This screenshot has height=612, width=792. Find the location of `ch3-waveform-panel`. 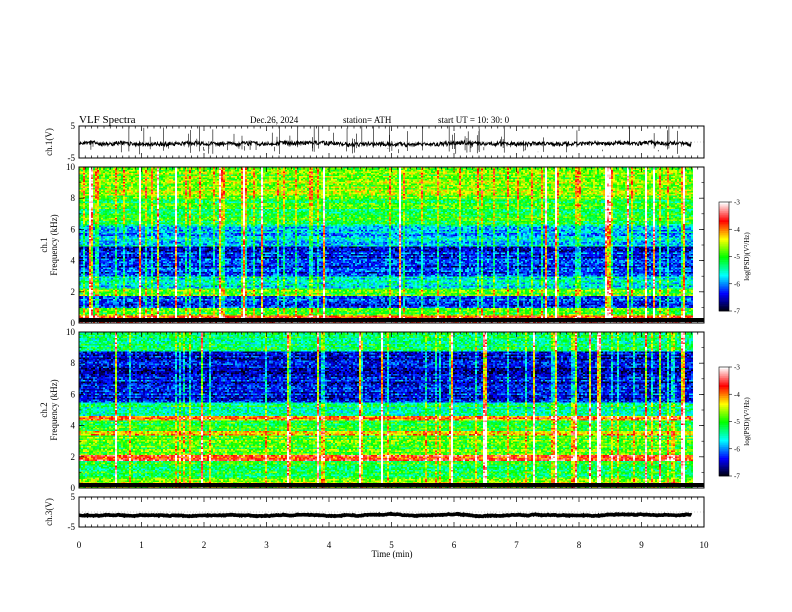

ch3-waveform-panel is located at coordinates (391, 514).